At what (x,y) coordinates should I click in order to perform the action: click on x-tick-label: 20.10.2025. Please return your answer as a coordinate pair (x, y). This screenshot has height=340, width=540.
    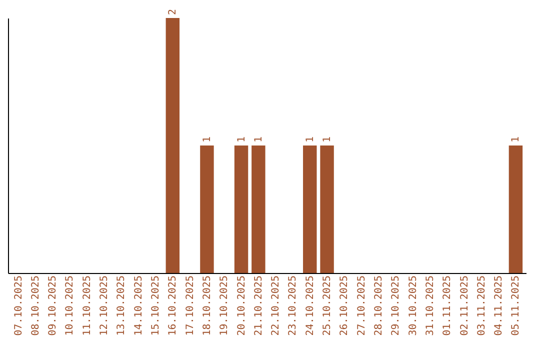
    Looking at the image, I should click on (242, 306).